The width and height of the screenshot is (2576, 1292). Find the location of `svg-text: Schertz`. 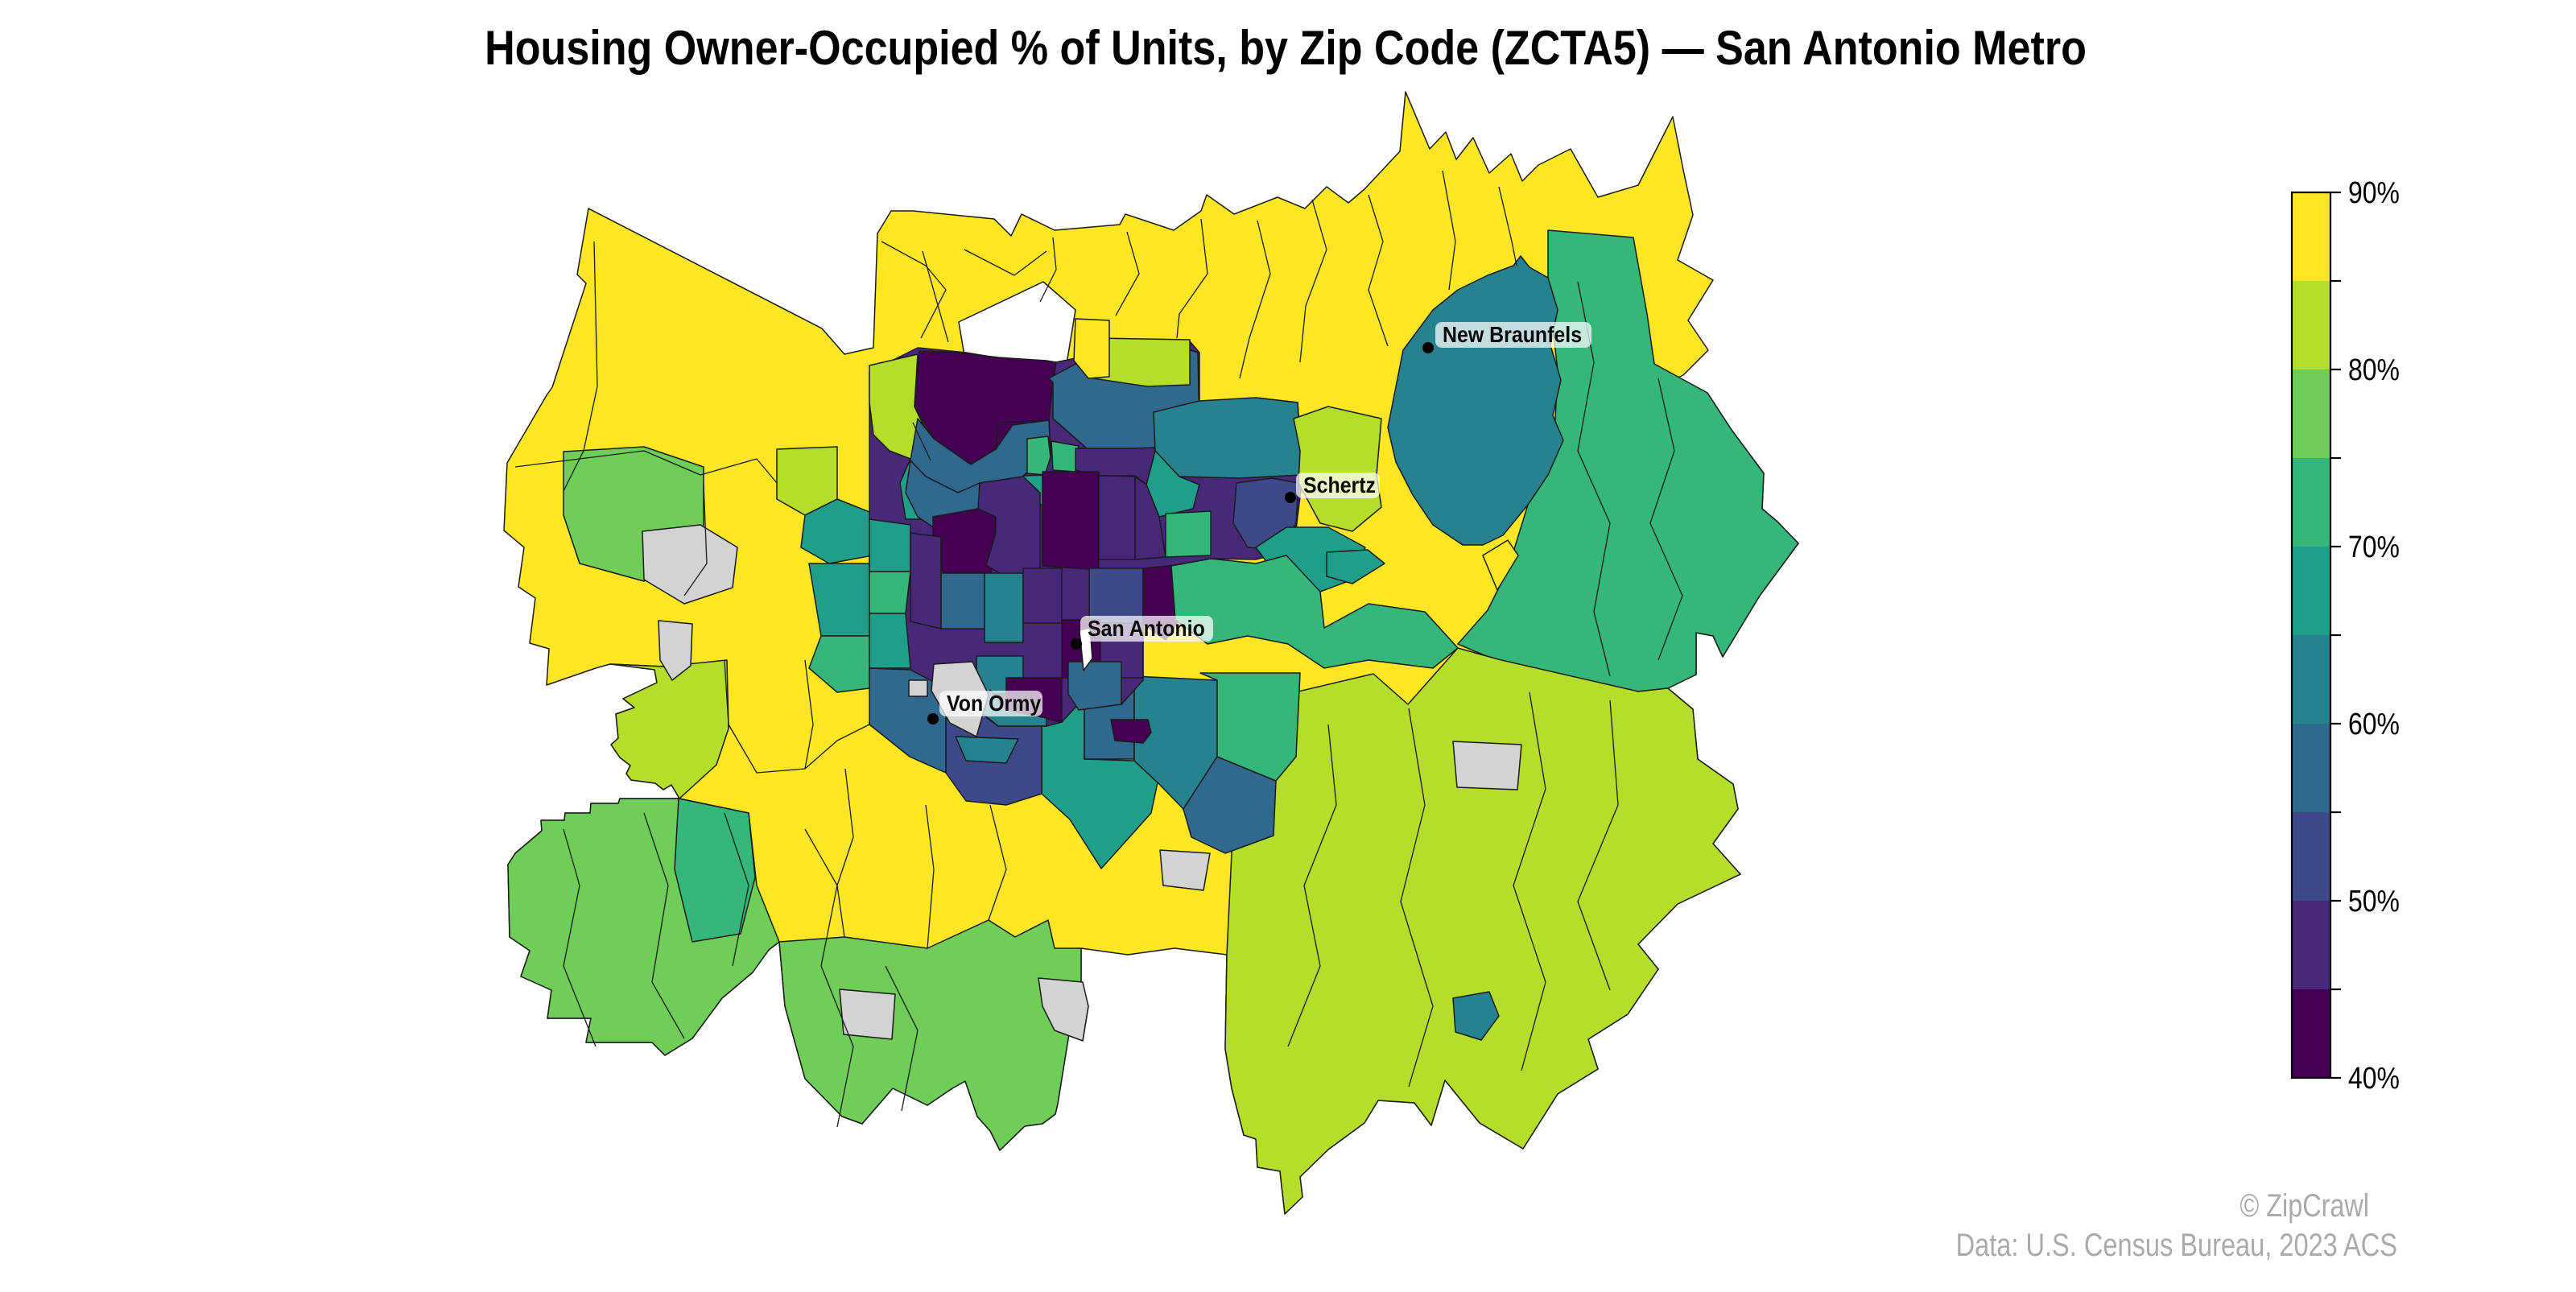

svg-text: Schertz is located at coordinates (1339, 485).